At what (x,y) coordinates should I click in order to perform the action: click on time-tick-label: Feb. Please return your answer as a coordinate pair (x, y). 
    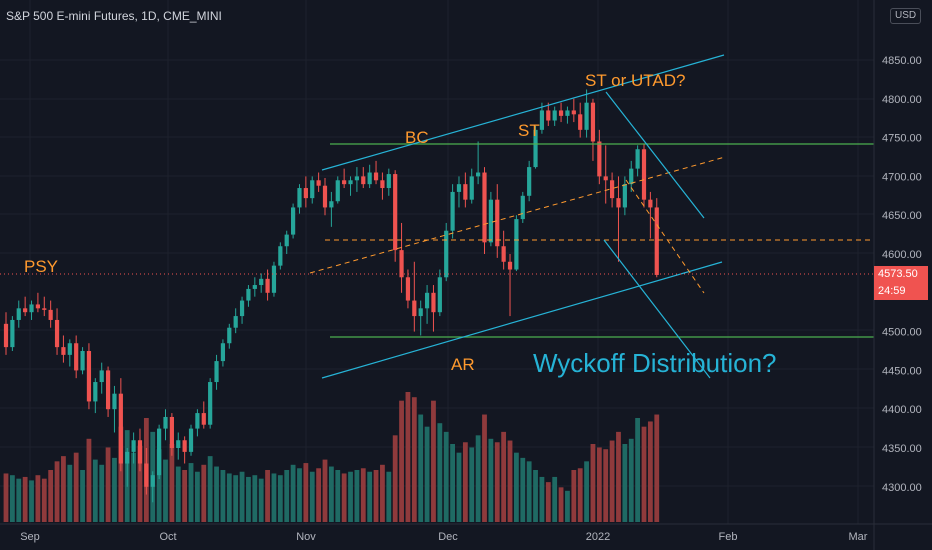
    Looking at the image, I should click on (728, 537).